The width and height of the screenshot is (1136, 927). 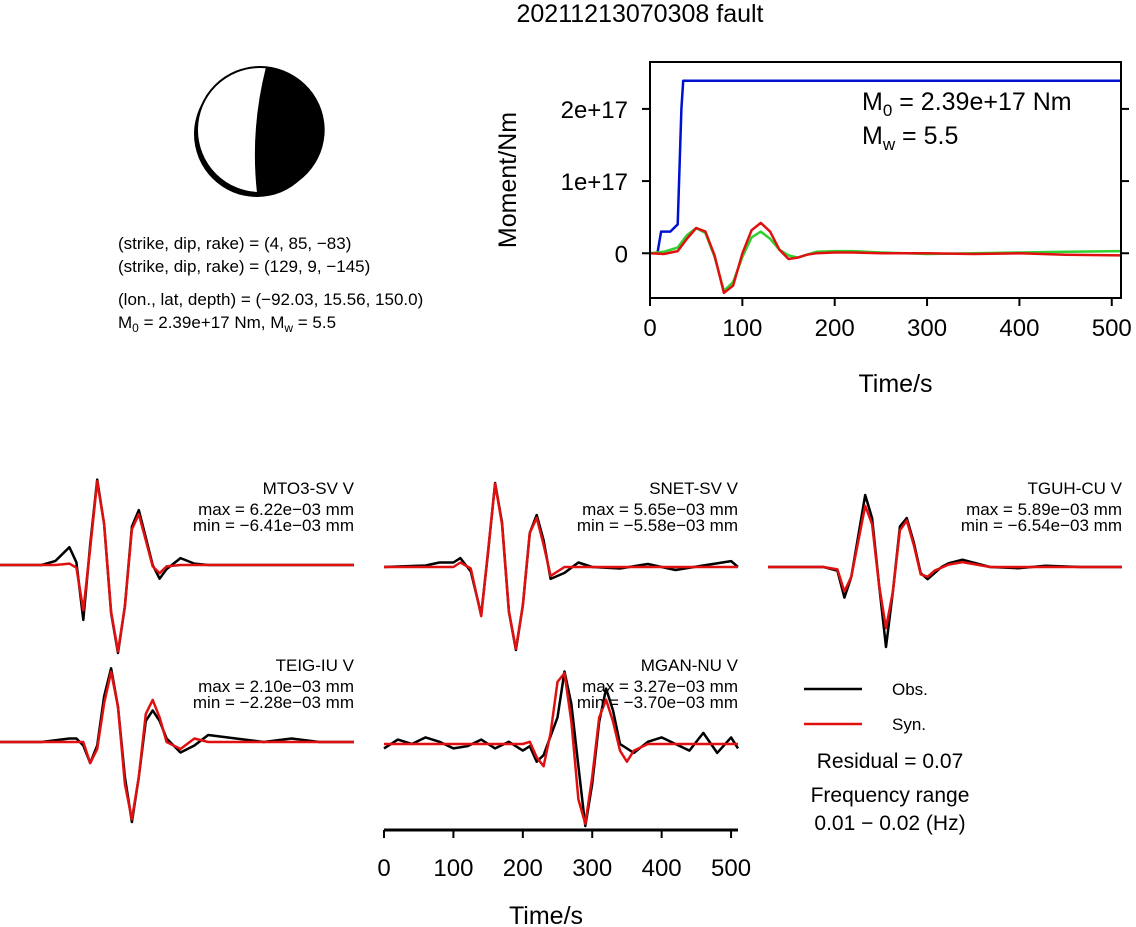 What do you see at coordinates (890, 761) in the screenshot?
I see `residual-text: Residual = 0.07` at bounding box center [890, 761].